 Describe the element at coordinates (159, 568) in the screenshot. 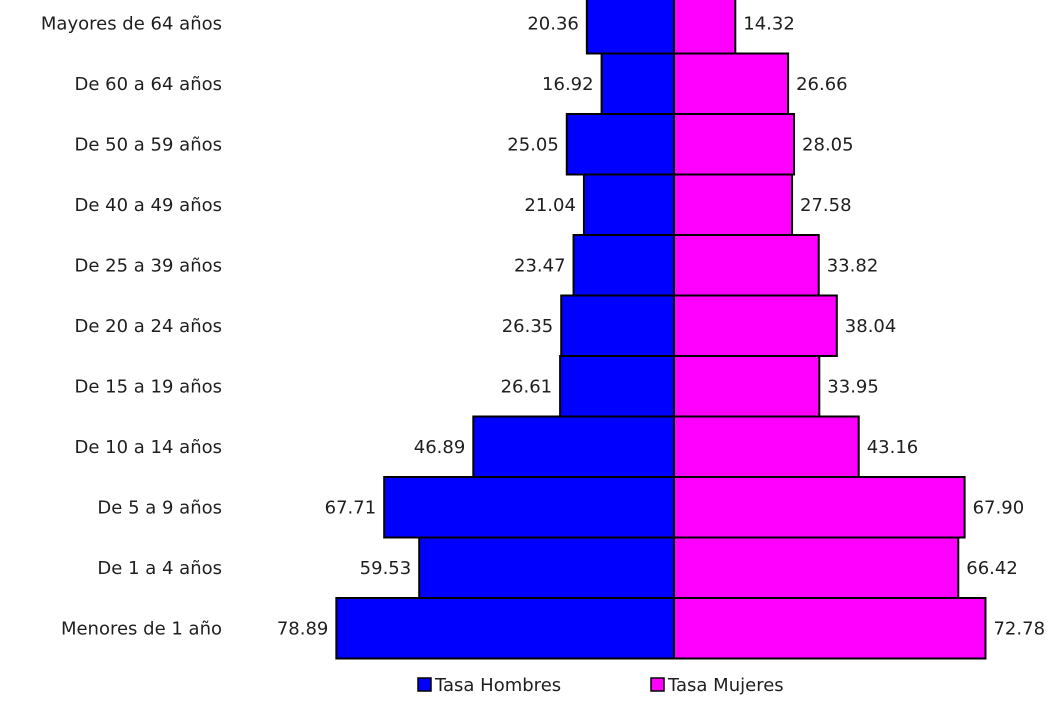

I see `category-label: De 1 a 4 años` at that location.